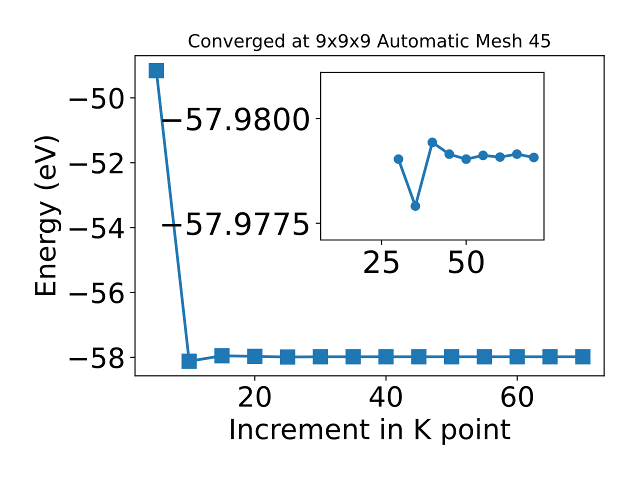  What do you see at coordinates (370, 431) in the screenshot?
I see `x-axis-title: Increment in K point` at bounding box center [370, 431].